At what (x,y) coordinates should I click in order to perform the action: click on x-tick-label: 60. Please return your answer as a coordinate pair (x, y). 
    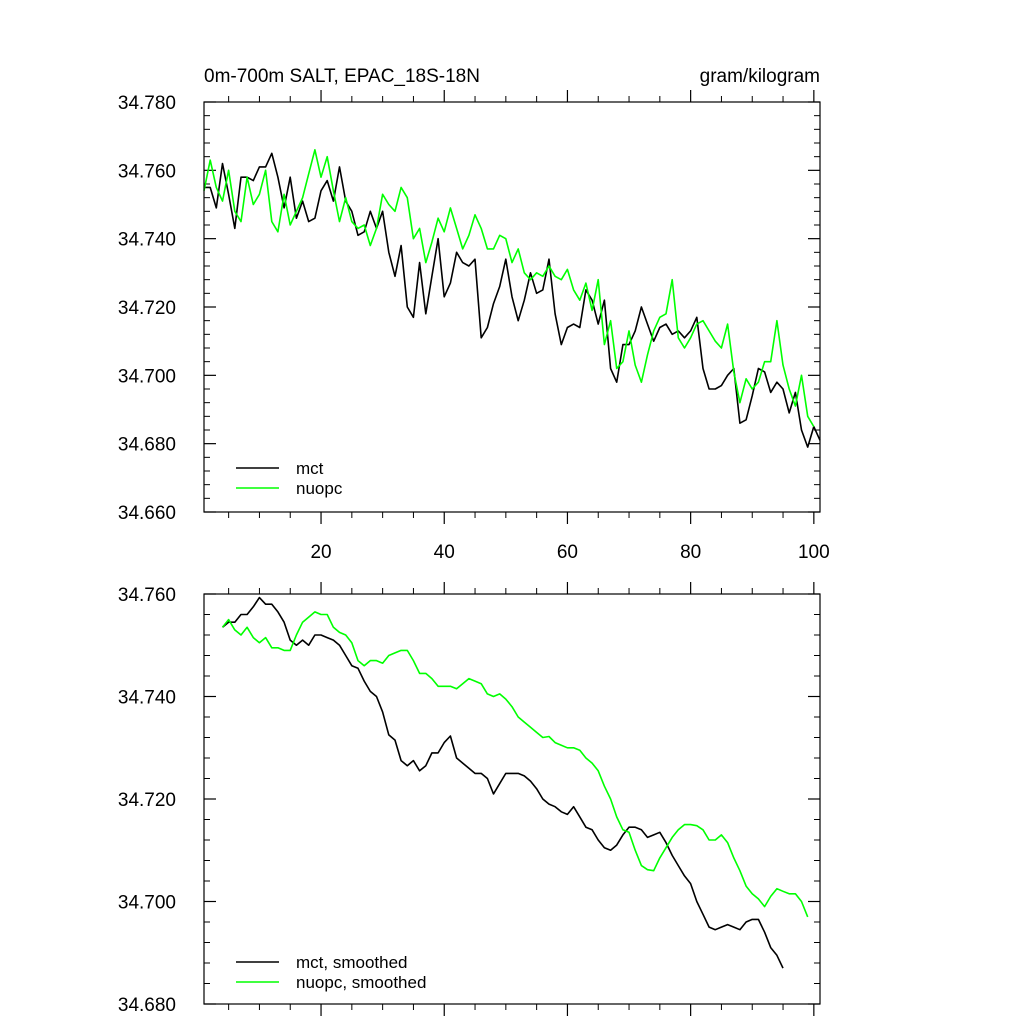
    Looking at the image, I should click on (567, 552).